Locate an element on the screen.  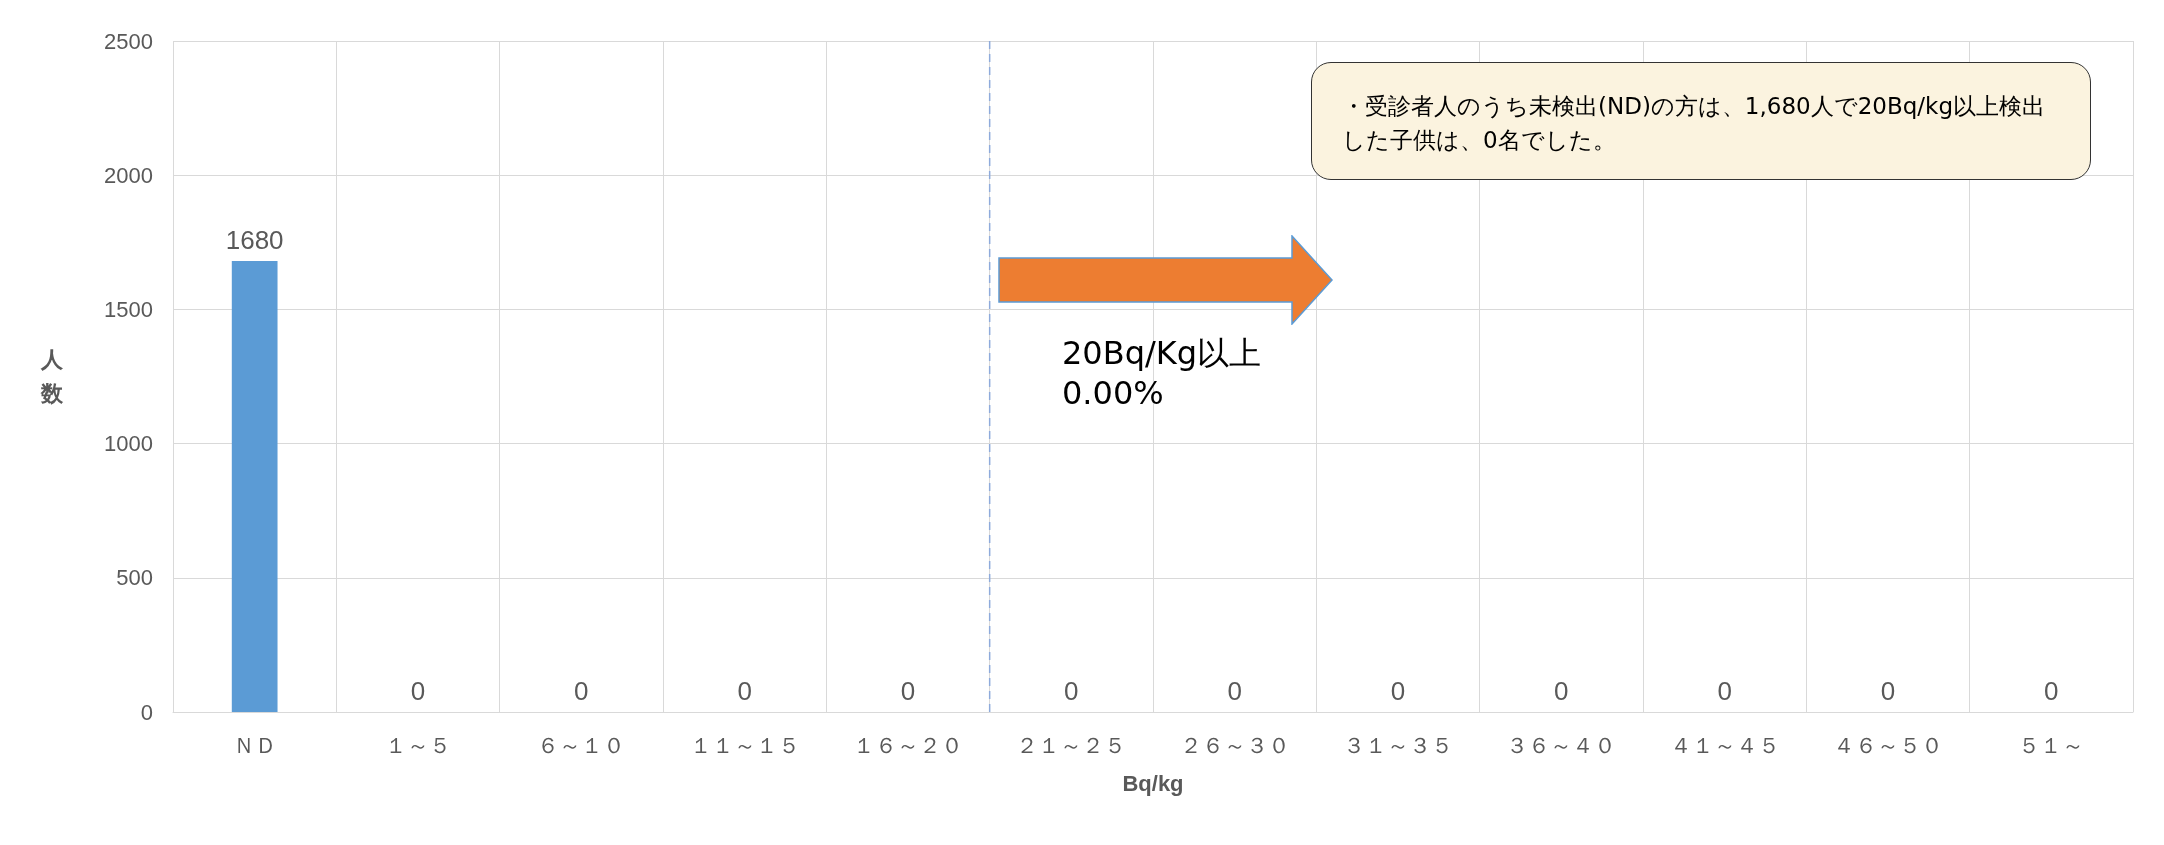
y-tick-label: 0 is located at coordinates (146, 712).